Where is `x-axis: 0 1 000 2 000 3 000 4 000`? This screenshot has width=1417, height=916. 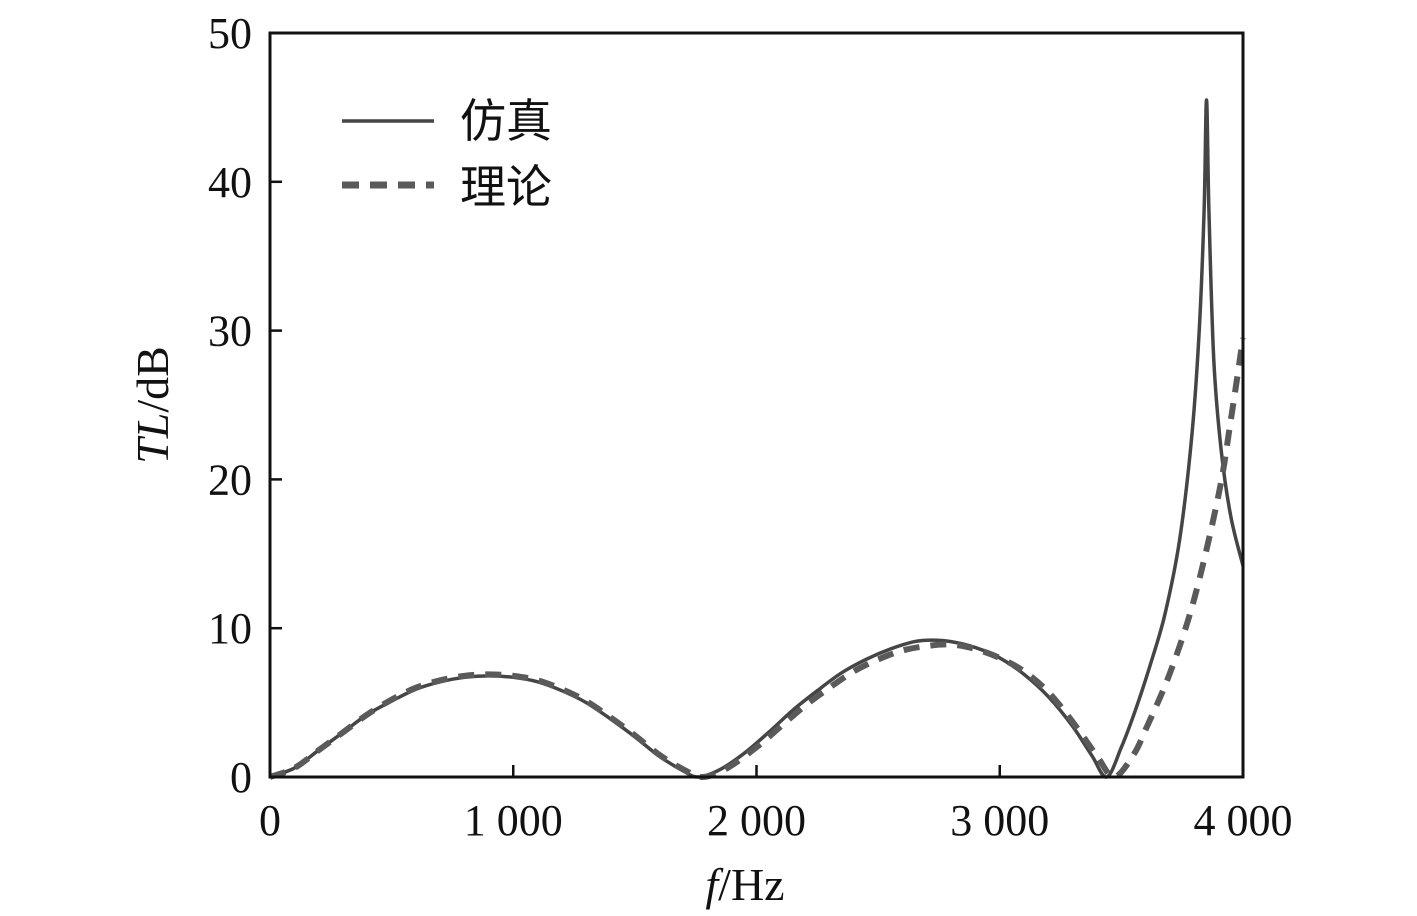
x-axis: 0 1 000 2 000 3 000 4 000 is located at coordinates (776, 805).